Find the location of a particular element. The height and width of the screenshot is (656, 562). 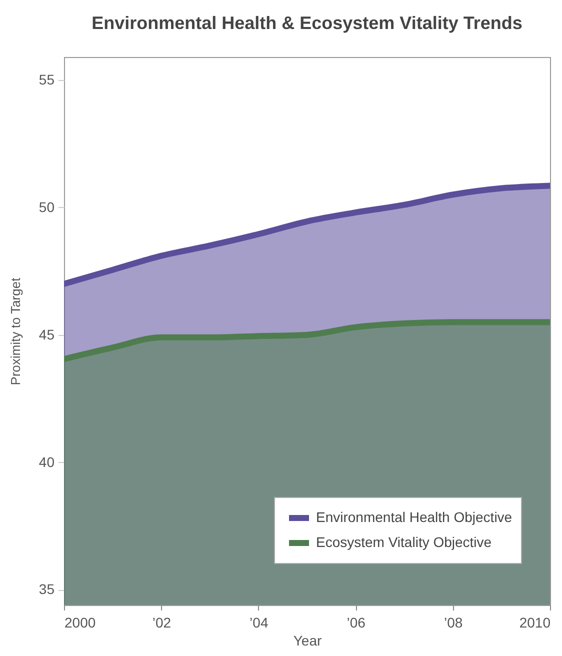

x-axis-title: Year is located at coordinates (307, 640).